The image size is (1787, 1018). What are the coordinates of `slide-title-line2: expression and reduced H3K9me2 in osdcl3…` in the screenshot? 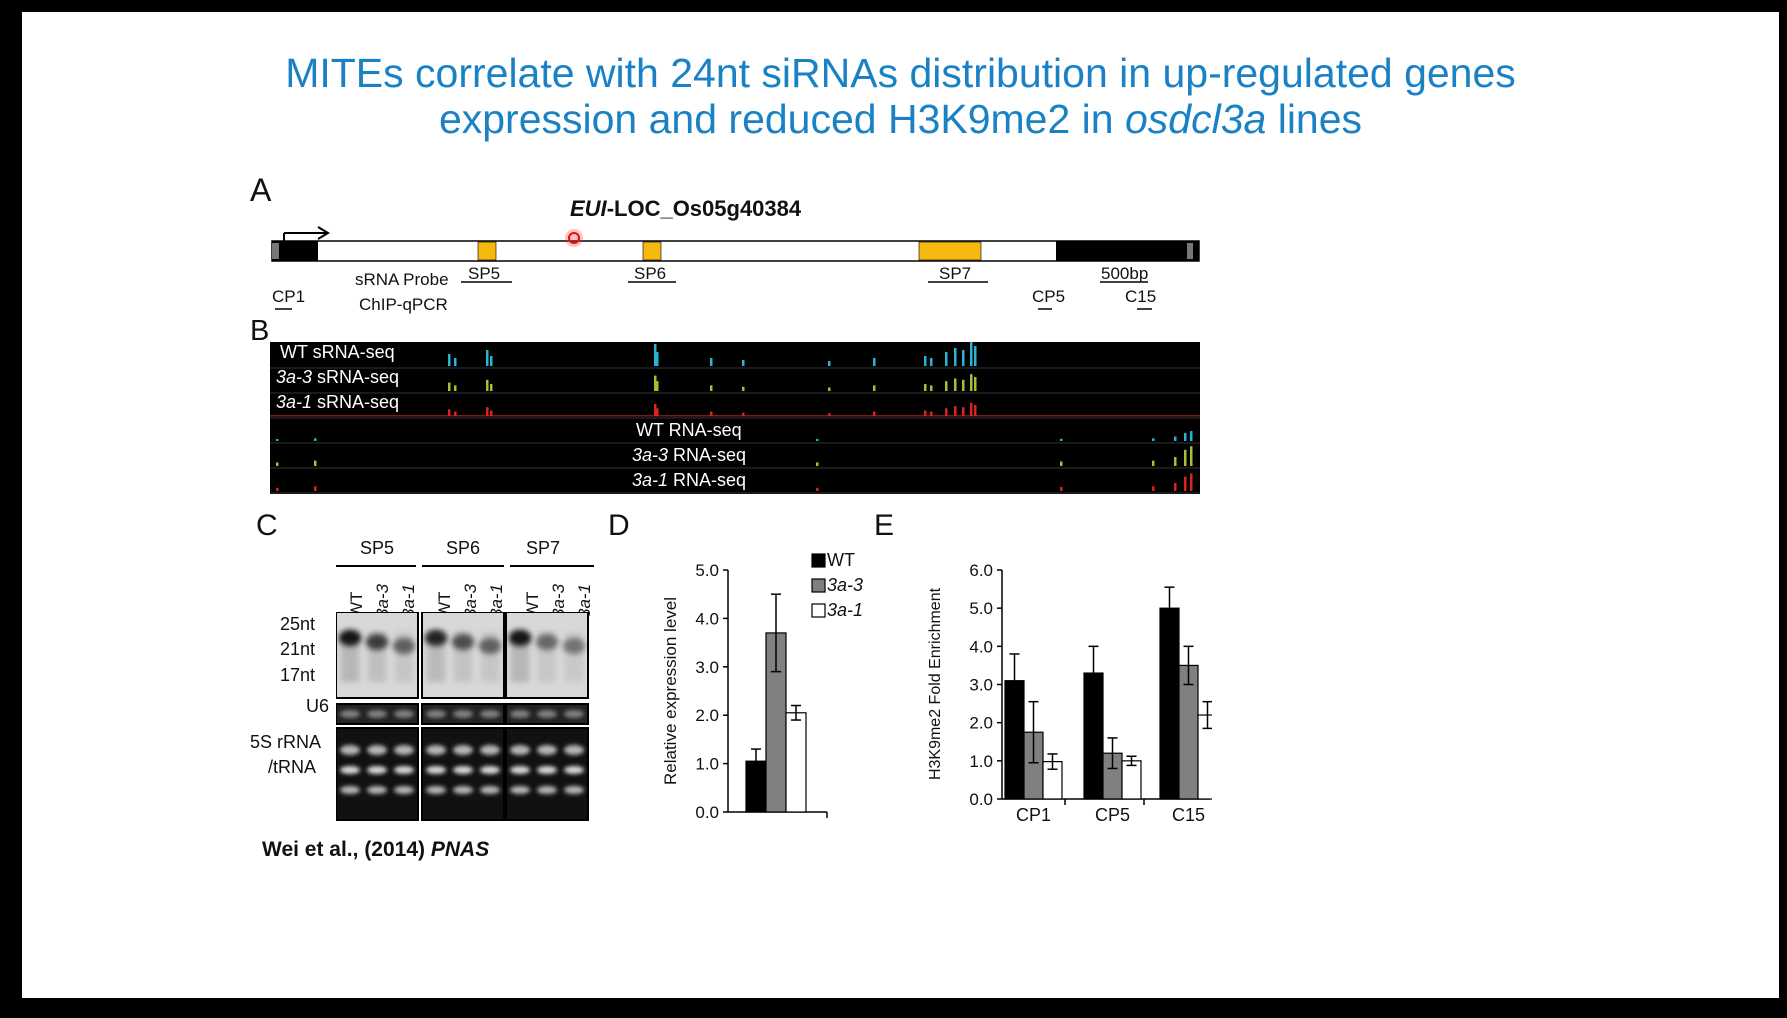 It's located at (900, 119).